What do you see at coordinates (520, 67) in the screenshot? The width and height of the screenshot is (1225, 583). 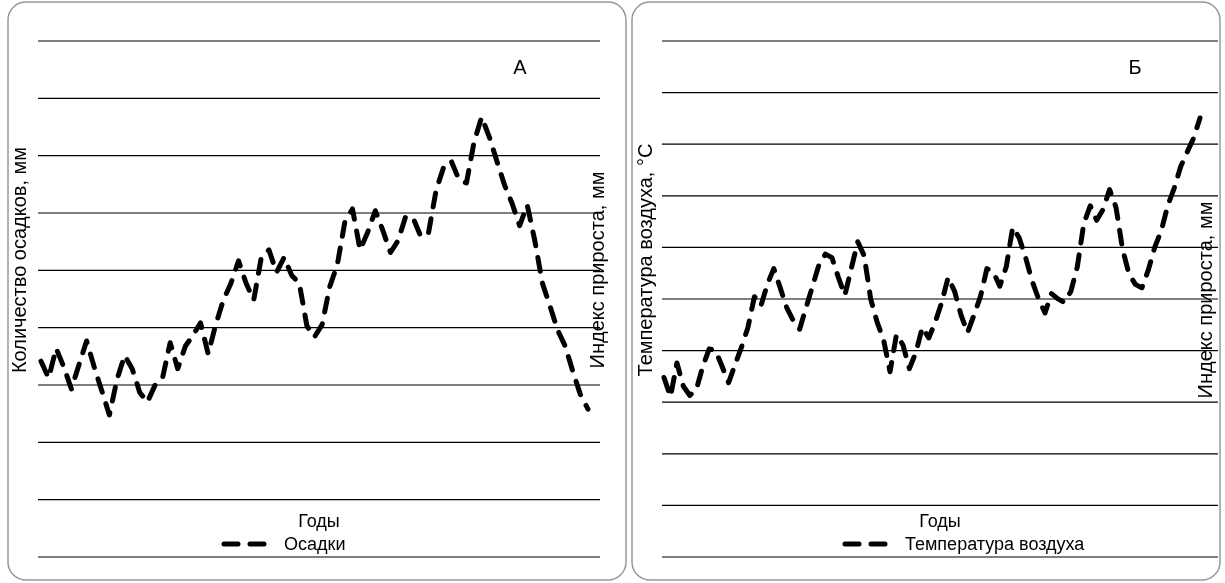 I see `chart-title: А` at bounding box center [520, 67].